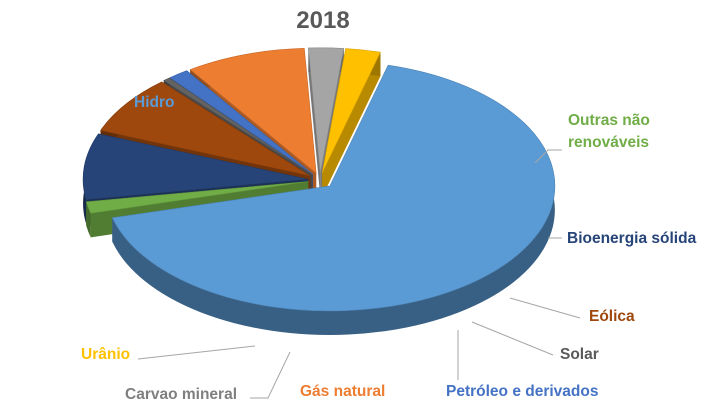 The height and width of the screenshot is (406, 711). I want to click on pie-slice-side, so click(88, 219).